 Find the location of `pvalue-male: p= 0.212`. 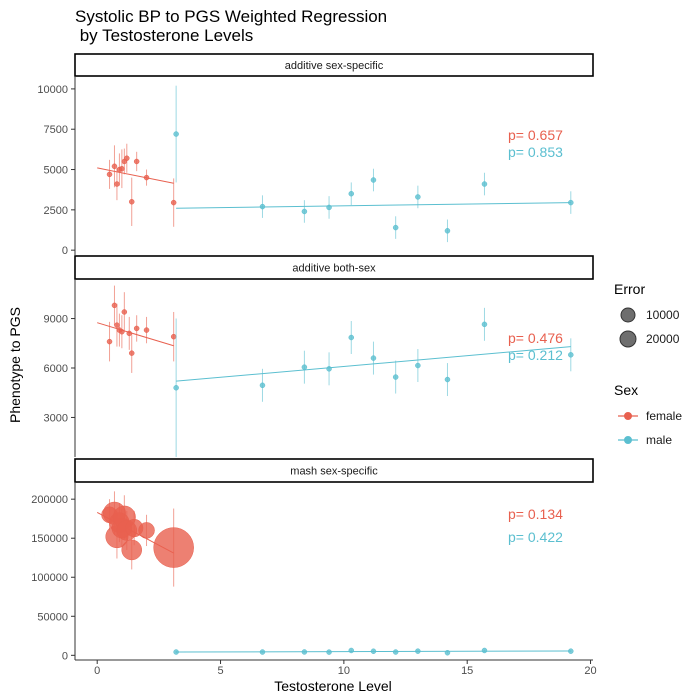

pvalue-male: p= 0.212 is located at coordinates (535, 355).